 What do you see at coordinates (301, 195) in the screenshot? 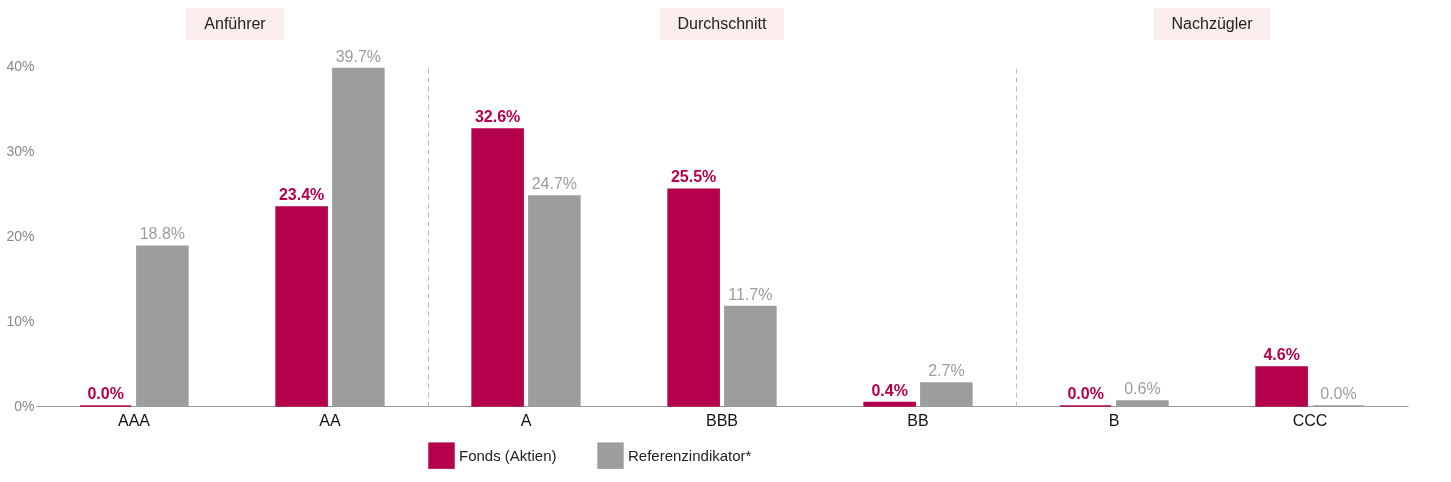
I see `data-label: 23.4%` at bounding box center [301, 195].